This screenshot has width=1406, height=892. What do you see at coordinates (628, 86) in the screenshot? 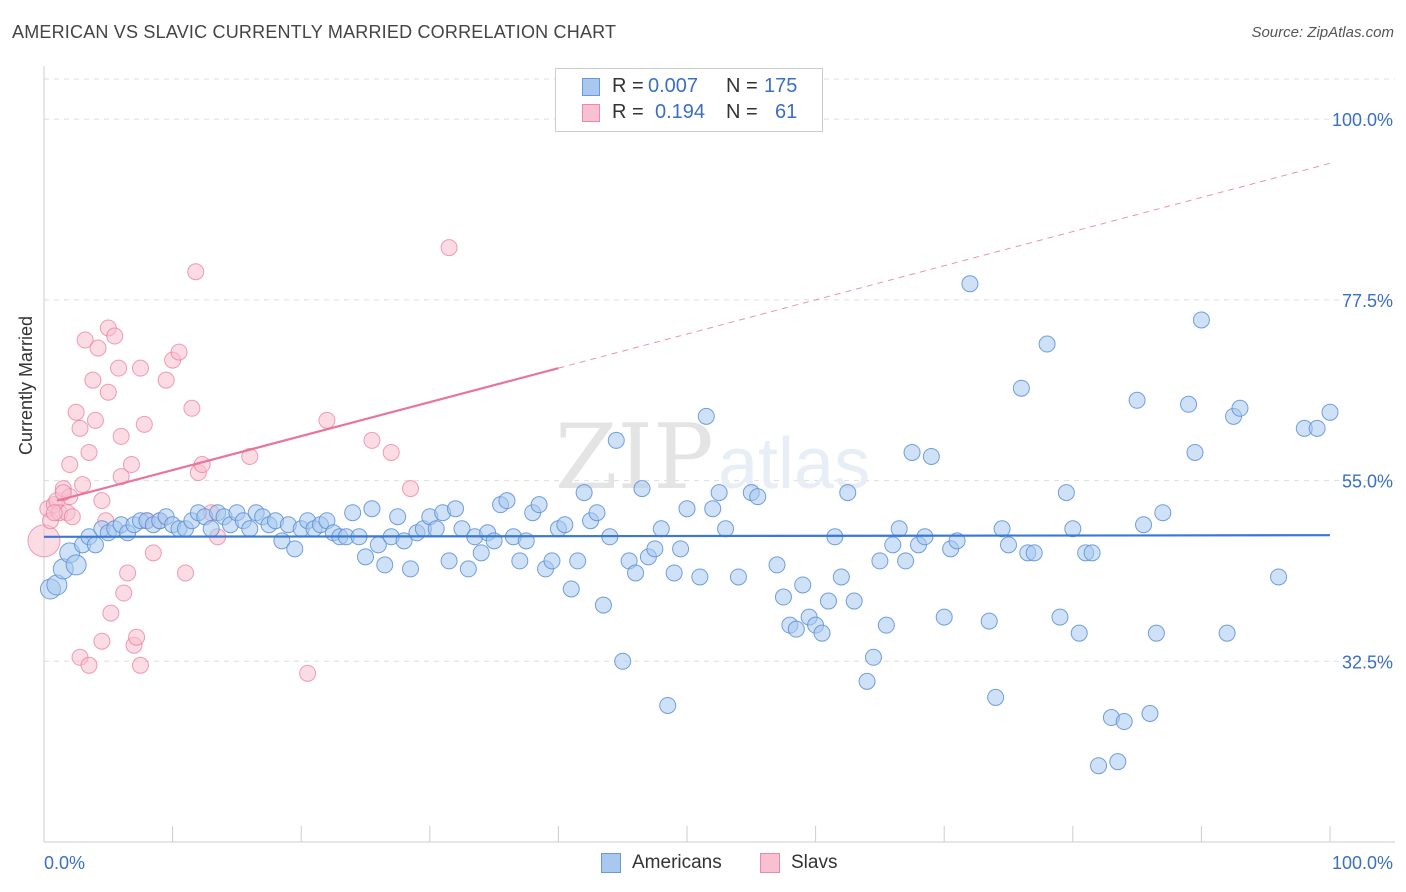
I see `legend-r-label: R =` at bounding box center [628, 86].